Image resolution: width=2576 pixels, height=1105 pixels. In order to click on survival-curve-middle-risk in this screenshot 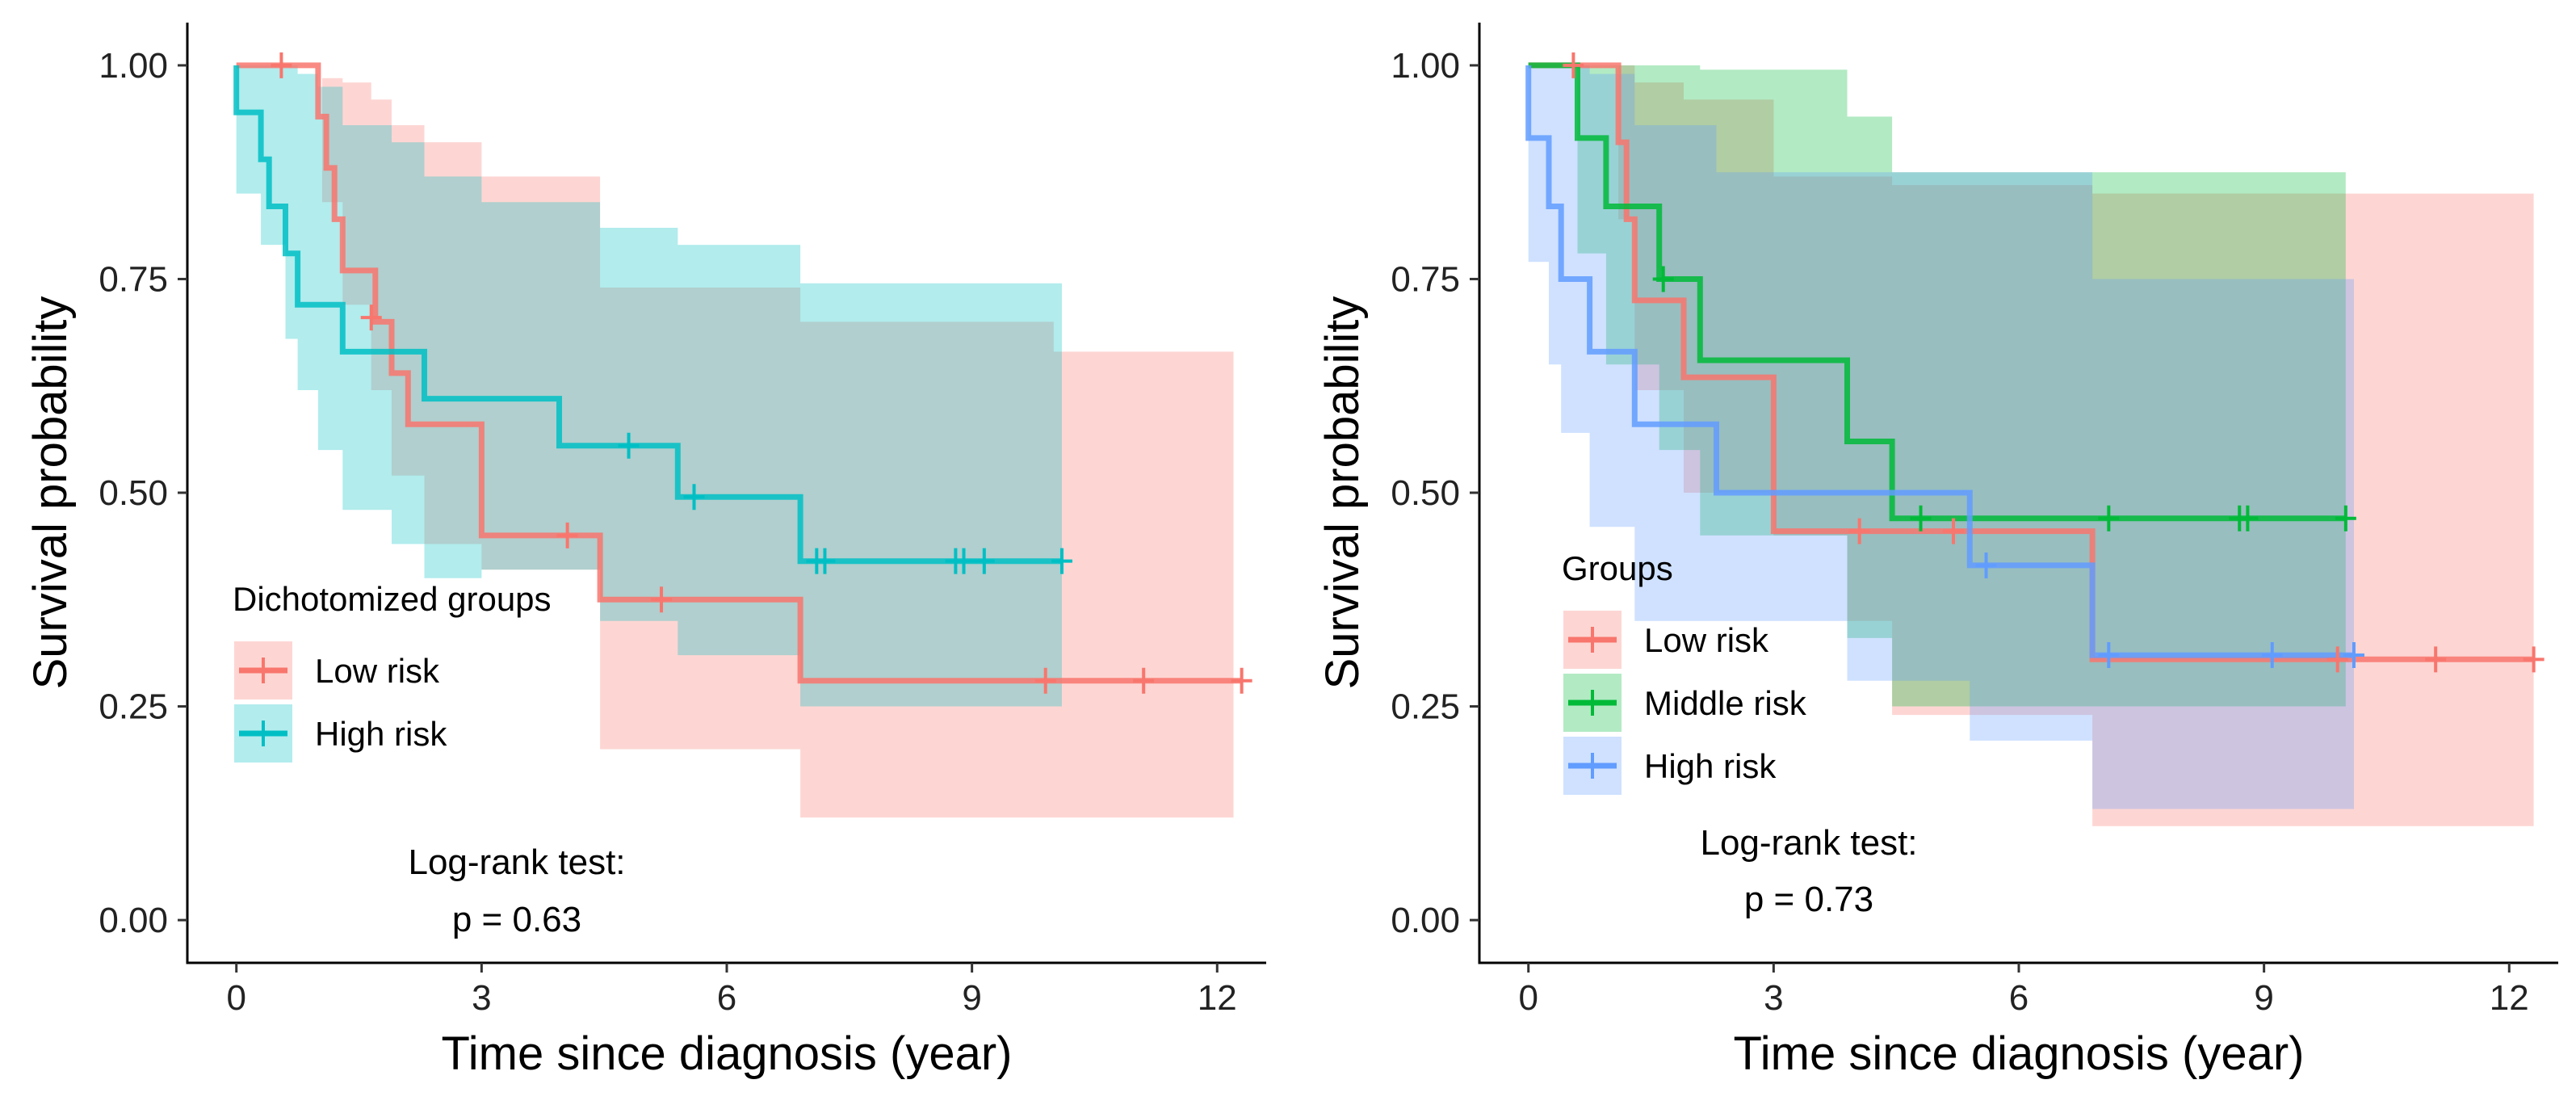, I will do `click(1937, 292)`.